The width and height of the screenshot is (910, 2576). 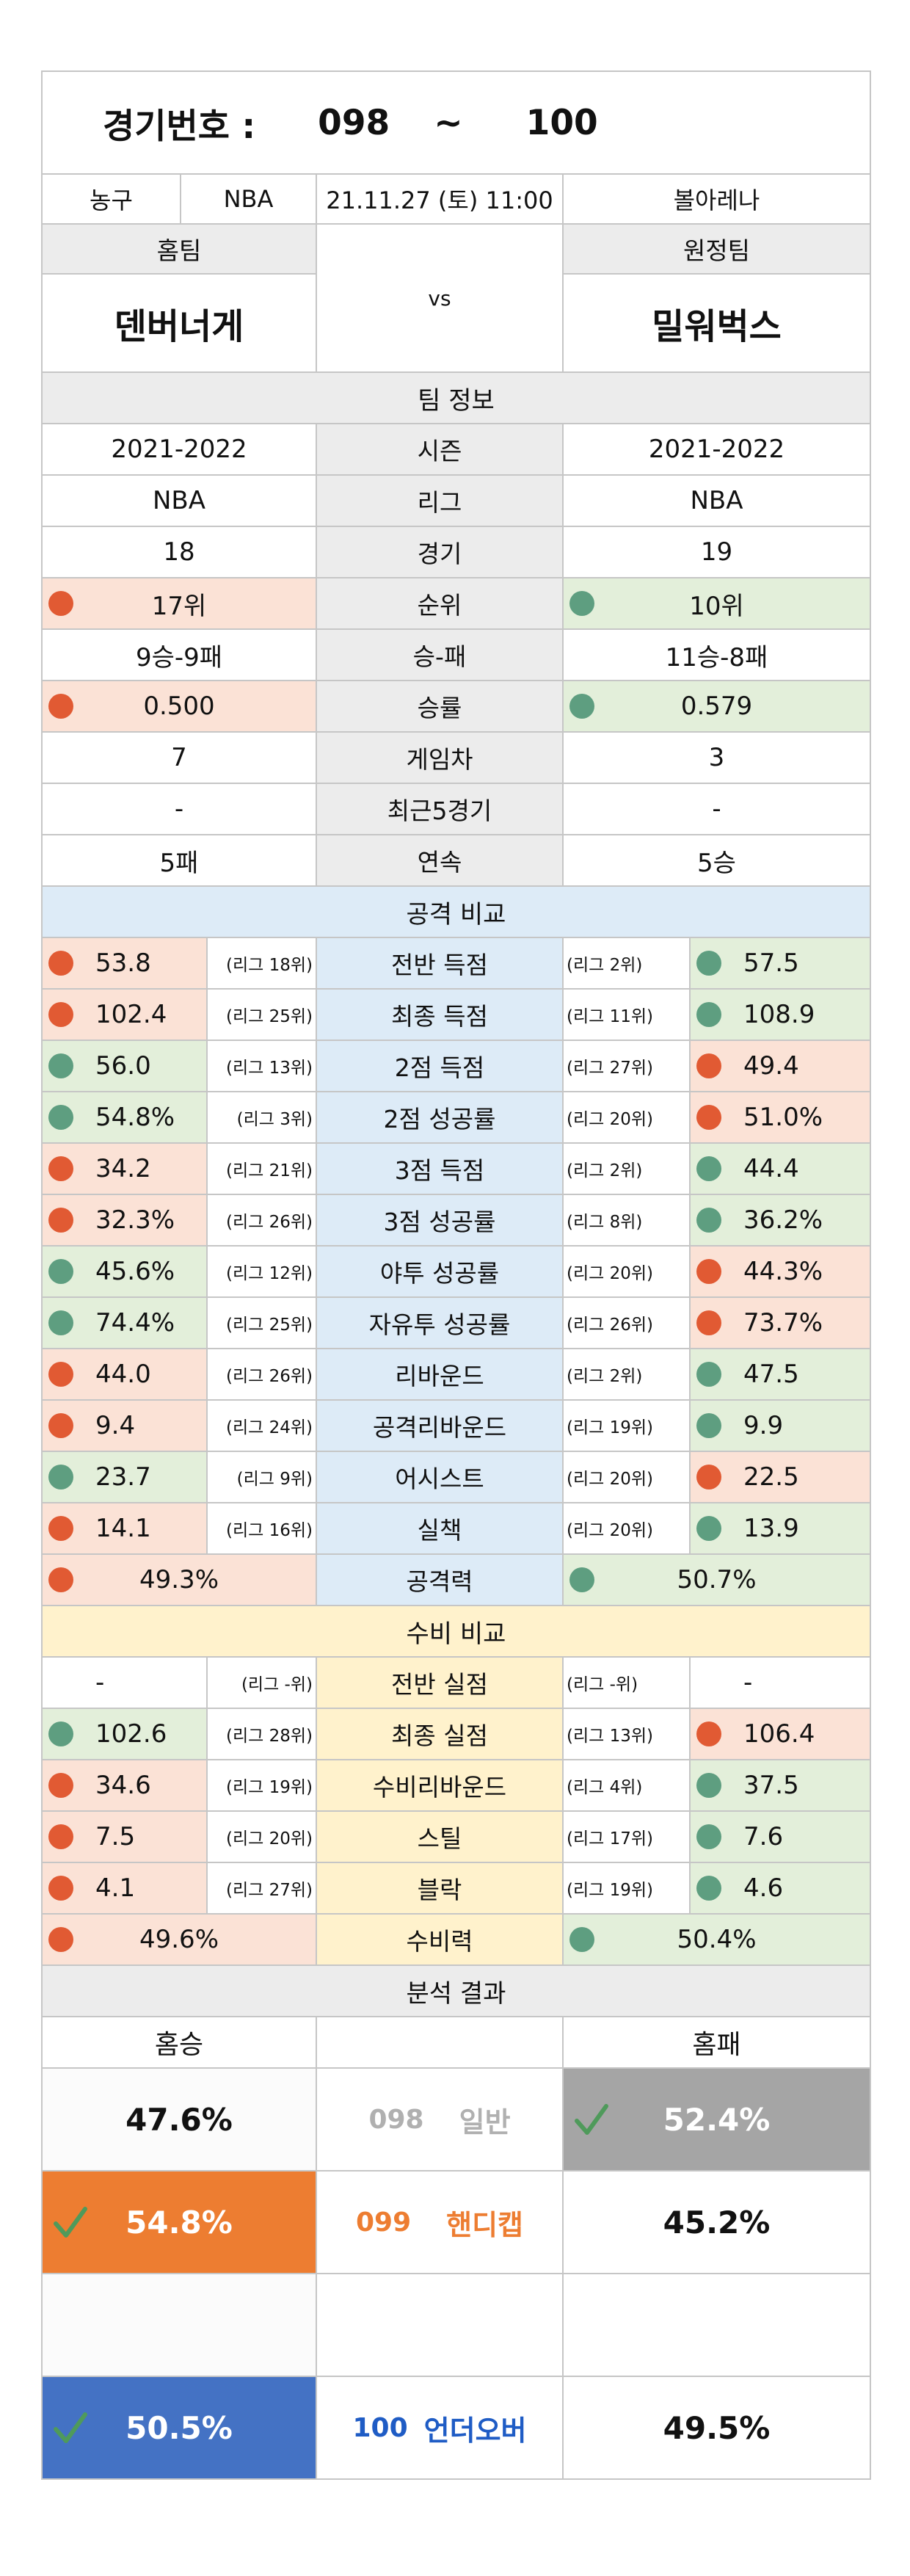 What do you see at coordinates (716, 501) in the screenshot?
I see `team-info-away-value: NBA` at bounding box center [716, 501].